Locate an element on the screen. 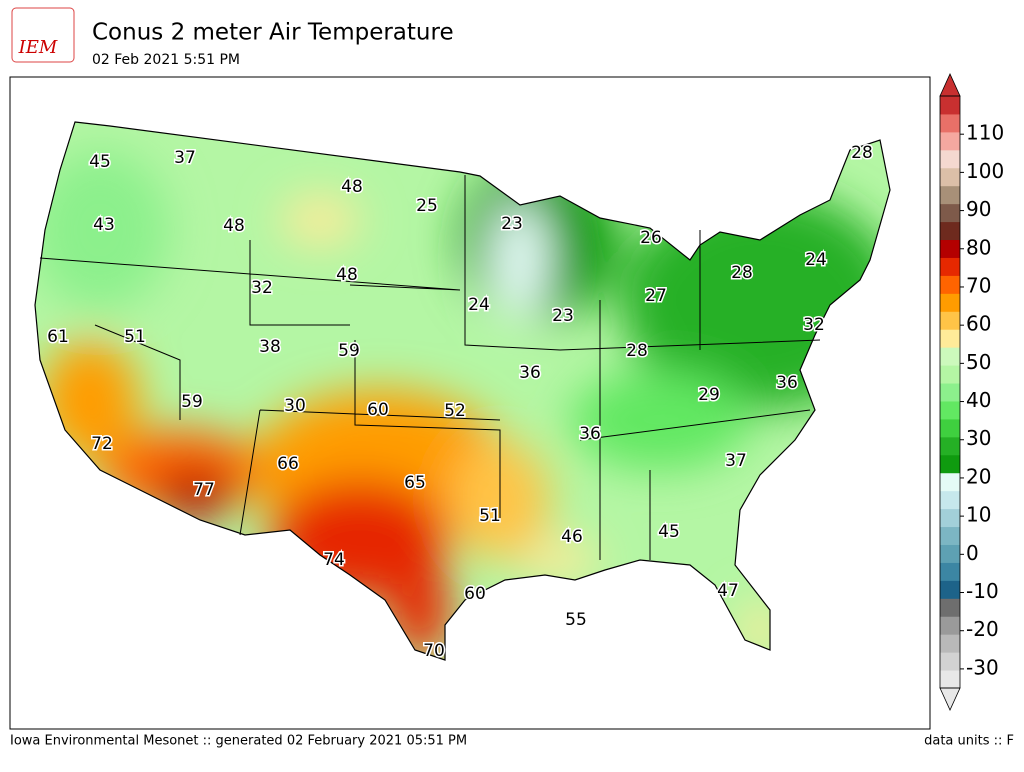 This screenshot has height=772, width=1024. title: Conus 2 meter Air Temperature is located at coordinates (273, 33).